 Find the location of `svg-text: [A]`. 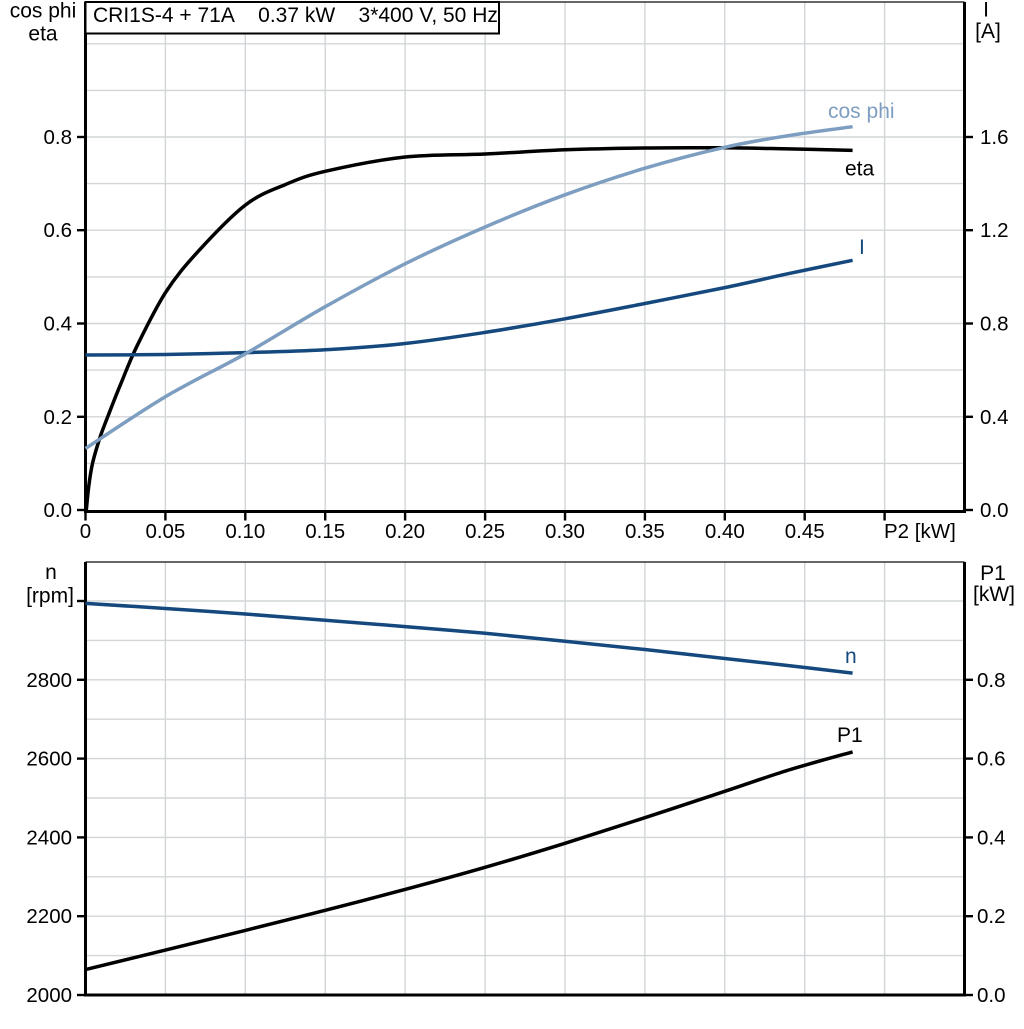

svg-text: [A] is located at coordinates (988, 31).